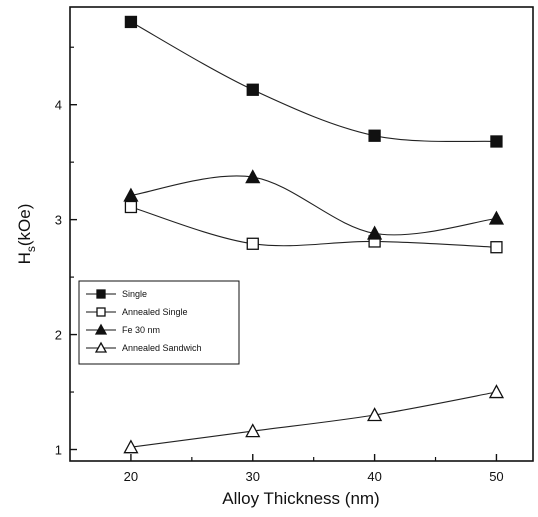 This screenshot has width=538, height=517. I want to click on y-axis-title: Hs(kOe), so click(26, 234).